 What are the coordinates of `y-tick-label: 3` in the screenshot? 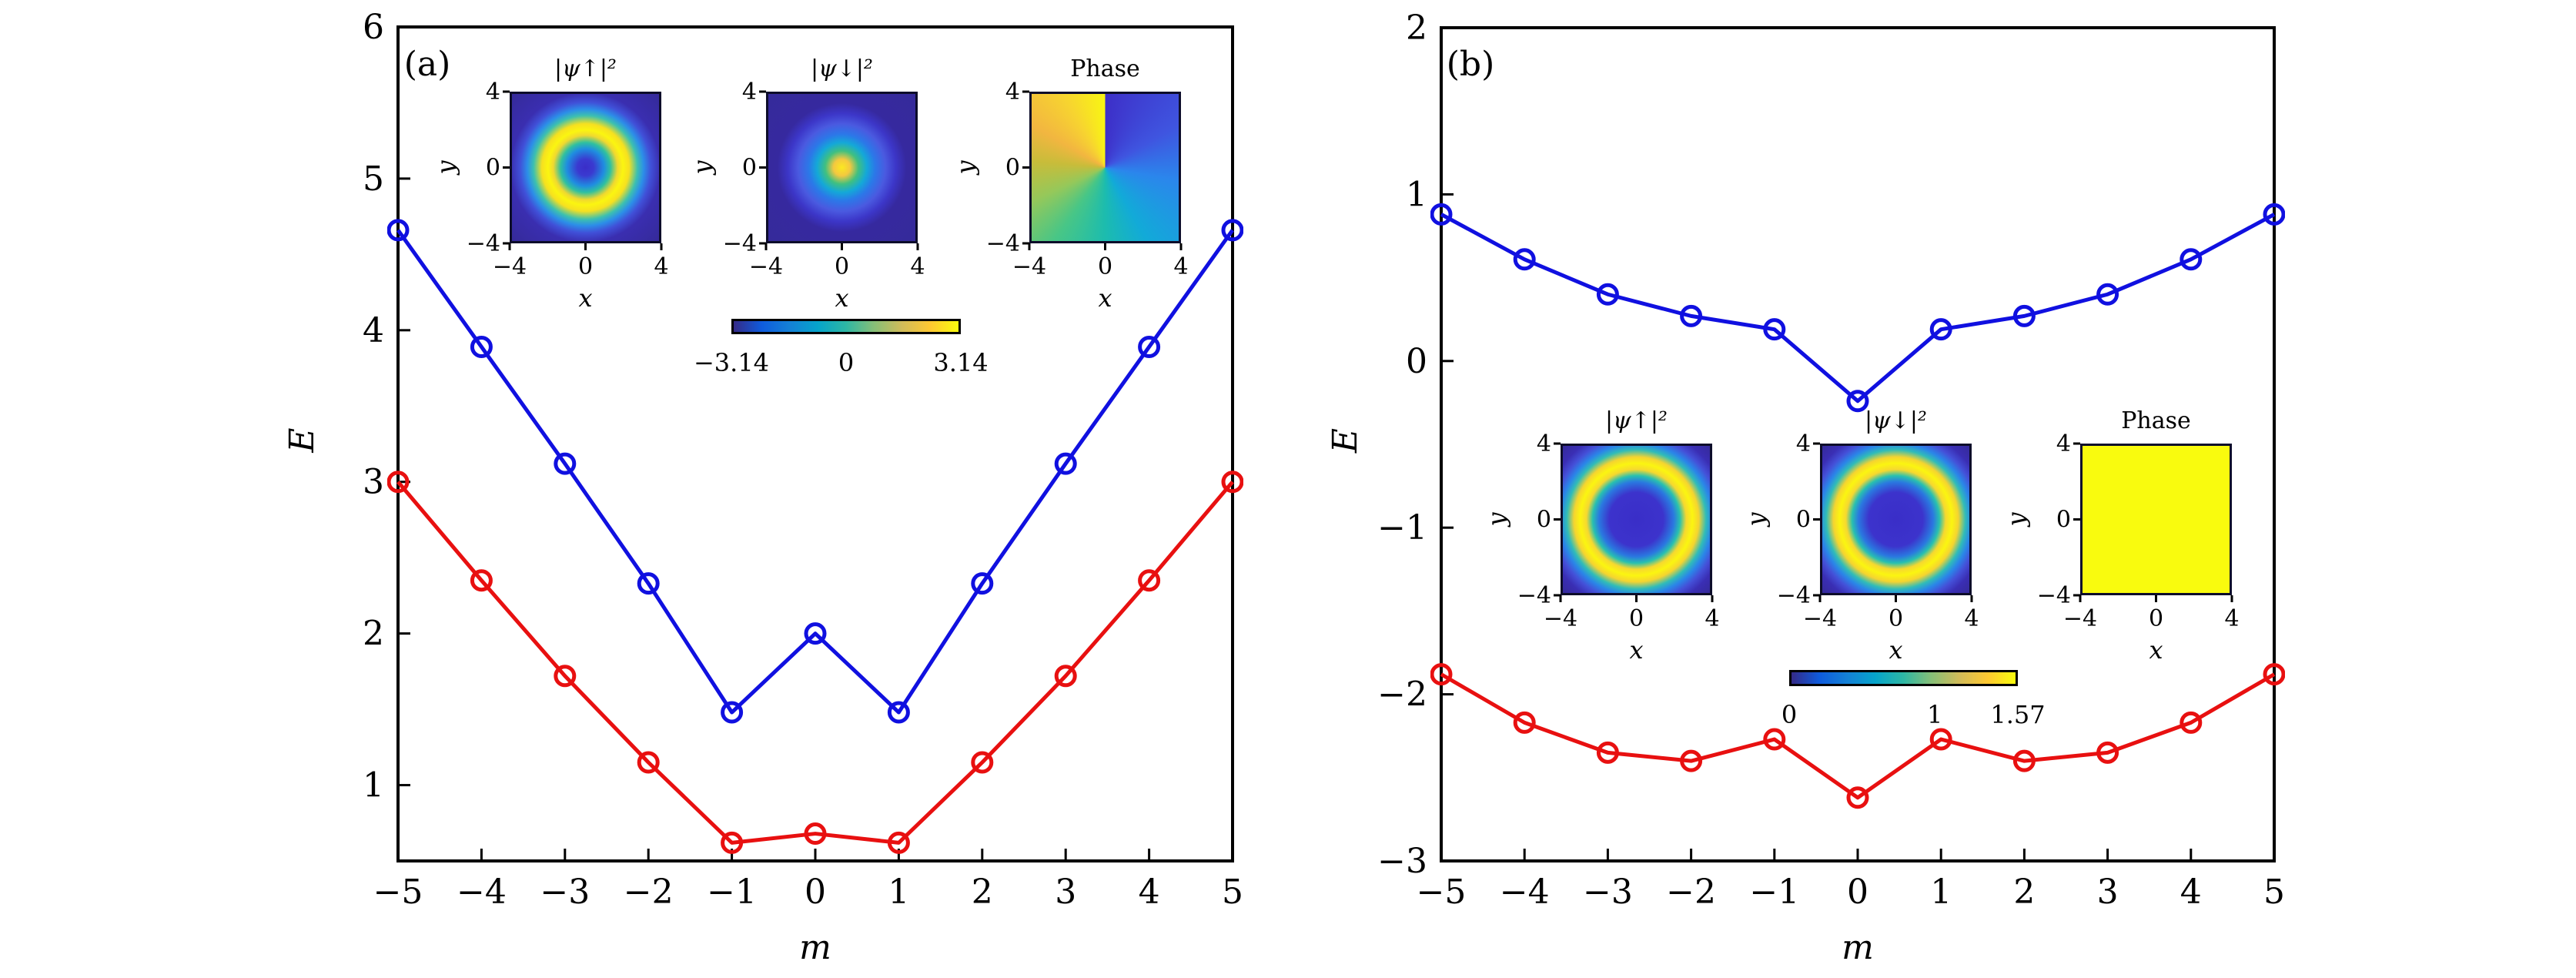 It's located at (374, 483).